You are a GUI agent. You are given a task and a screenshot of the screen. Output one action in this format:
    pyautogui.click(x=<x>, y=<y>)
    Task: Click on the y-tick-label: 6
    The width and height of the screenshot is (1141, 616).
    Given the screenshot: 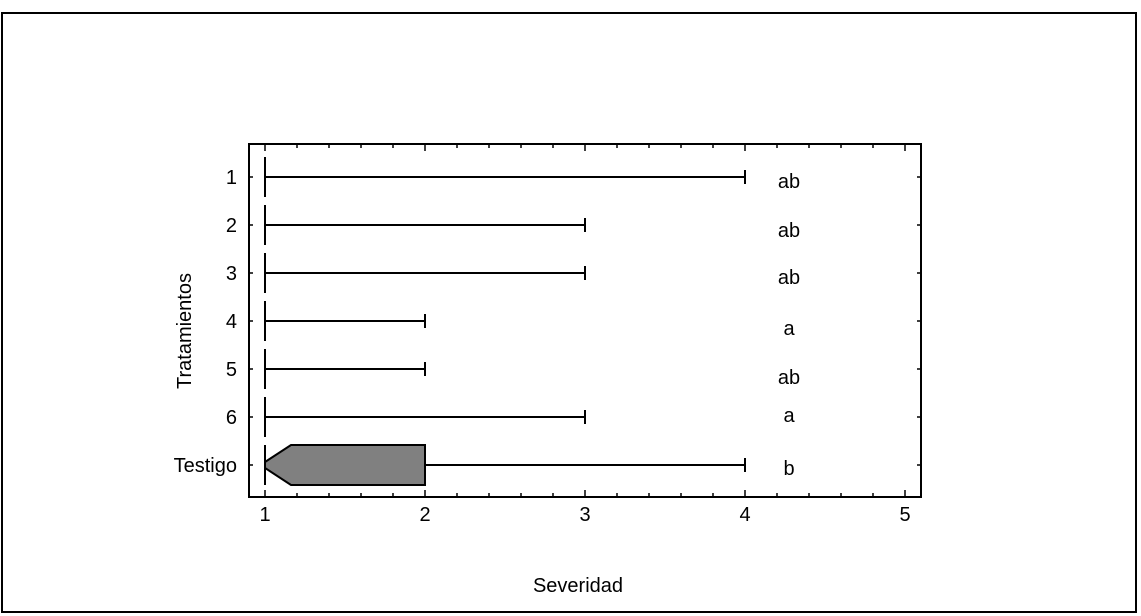 What is the action you would take?
    pyautogui.click(x=231, y=418)
    